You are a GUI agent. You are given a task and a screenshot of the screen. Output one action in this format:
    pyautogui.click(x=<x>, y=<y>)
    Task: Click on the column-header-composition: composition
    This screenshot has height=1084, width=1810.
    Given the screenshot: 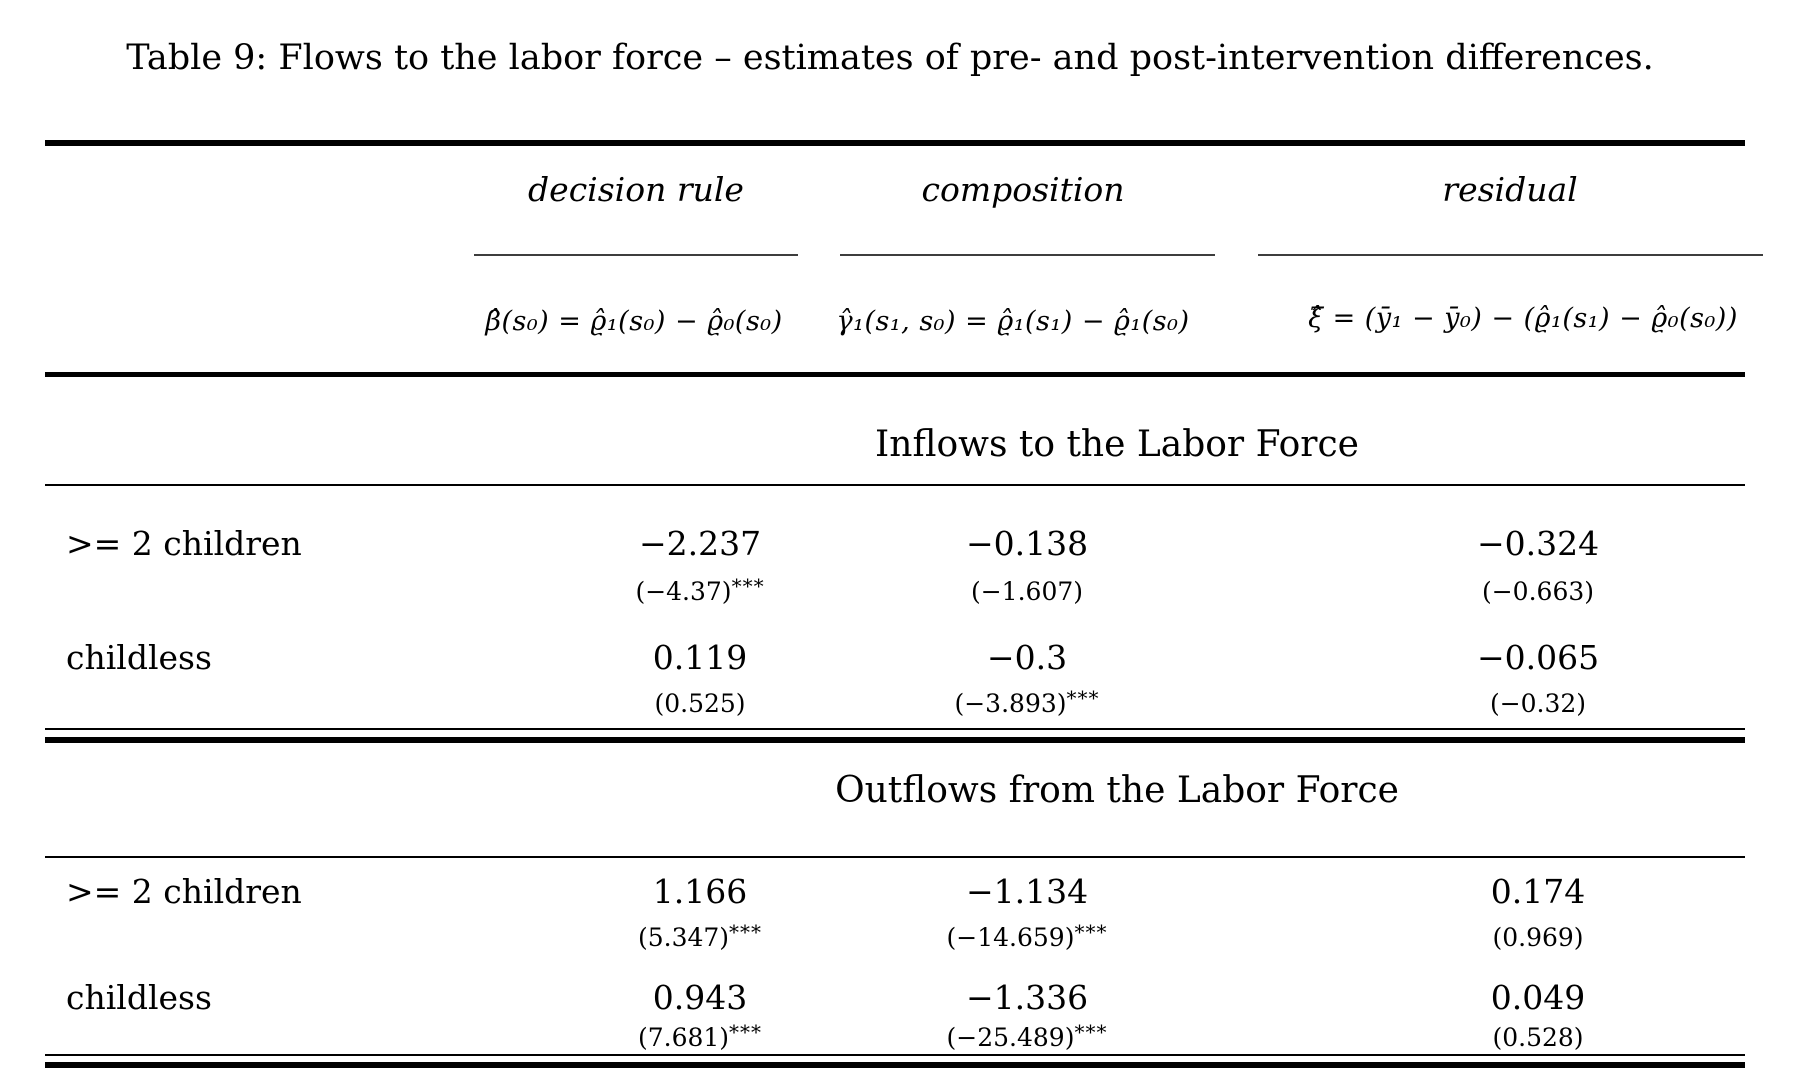 What is the action you would take?
    pyautogui.click(x=1023, y=189)
    